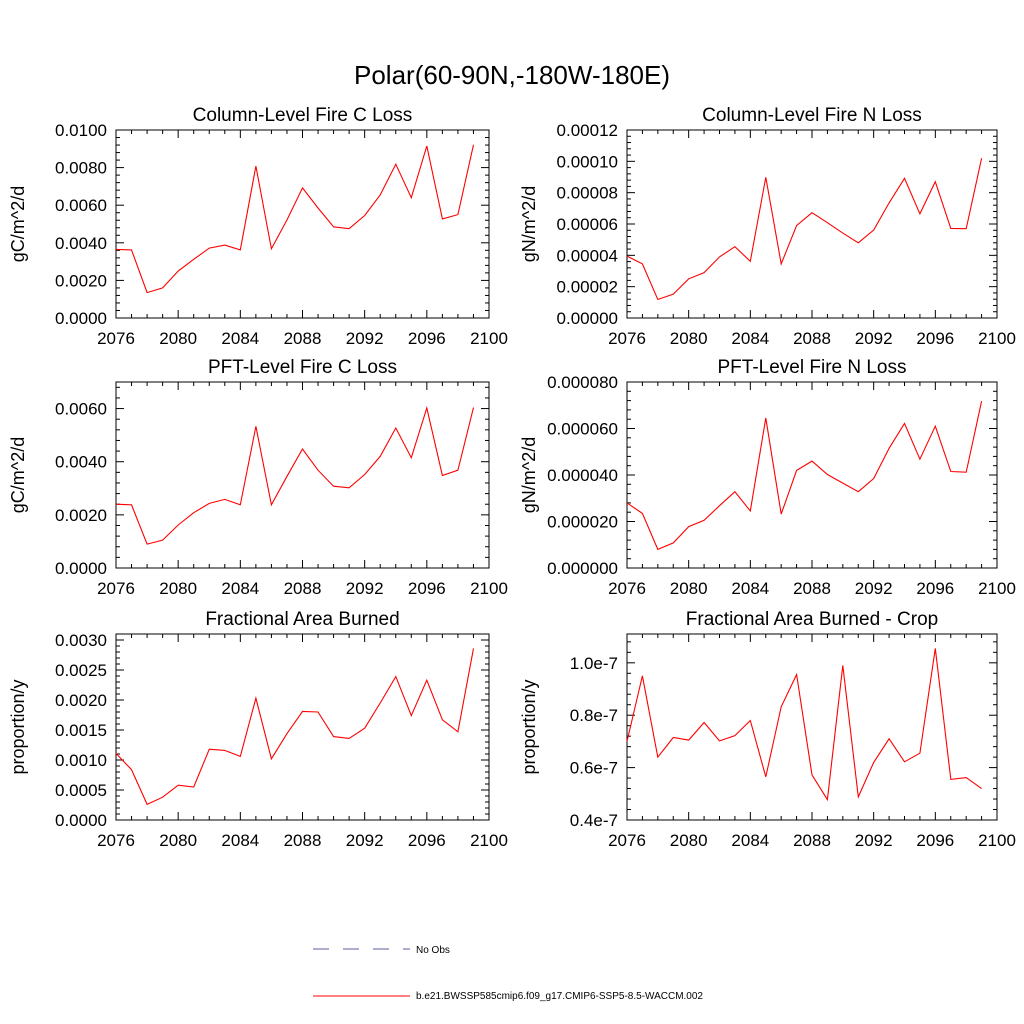 The height and width of the screenshot is (1024, 1024). Describe the element at coordinates (812, 619) in the screenshot. I see `panel-title: Fractional Area Burned - Crop` at that location.